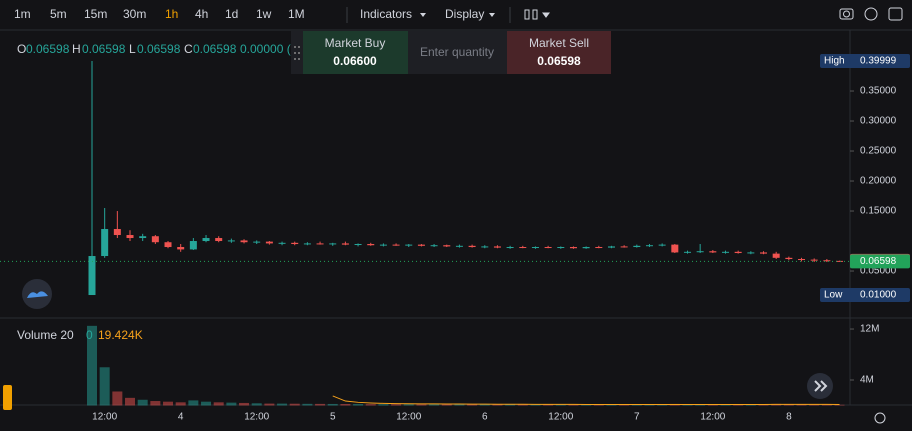  Describe the element at coordinates (58, 14) in the screenshot. I see `interval-button: 5m` at that location.